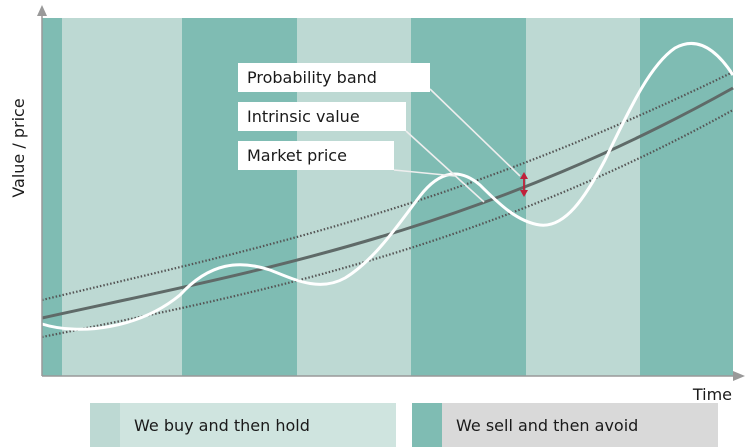 The width and height of the screenshot is (747, 448). What do you see at coordinates (524, 184) in the screenshot?
I see `probability-band-marker` at bounding box center [524, 184].